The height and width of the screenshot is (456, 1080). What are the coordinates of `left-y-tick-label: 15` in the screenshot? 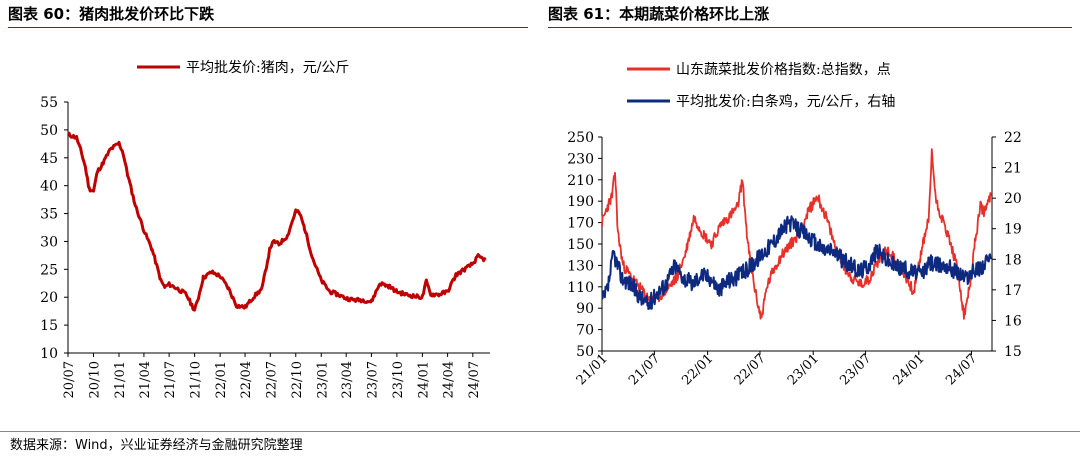 It's located at (49, 326).